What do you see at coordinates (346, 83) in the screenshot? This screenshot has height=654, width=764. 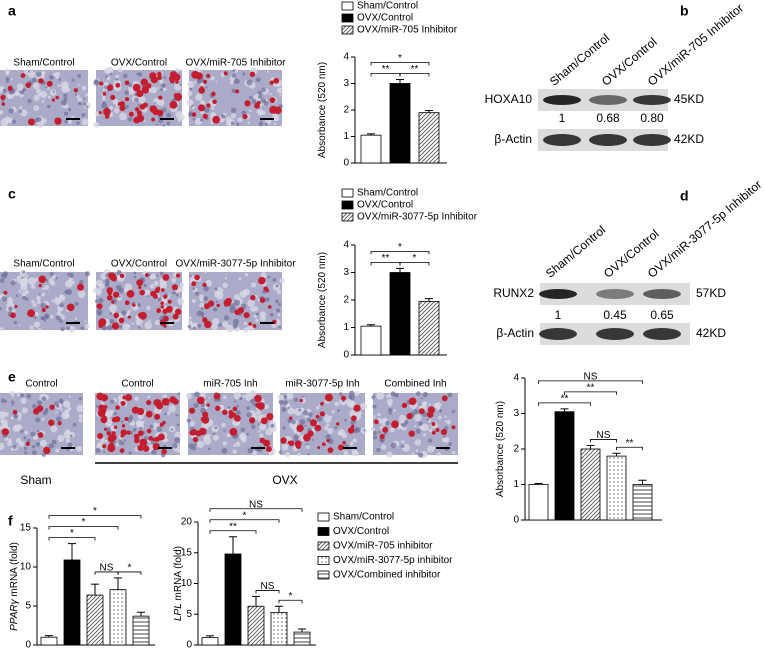 I see `y-tick-label: 3` at bounding box center [346, 83].